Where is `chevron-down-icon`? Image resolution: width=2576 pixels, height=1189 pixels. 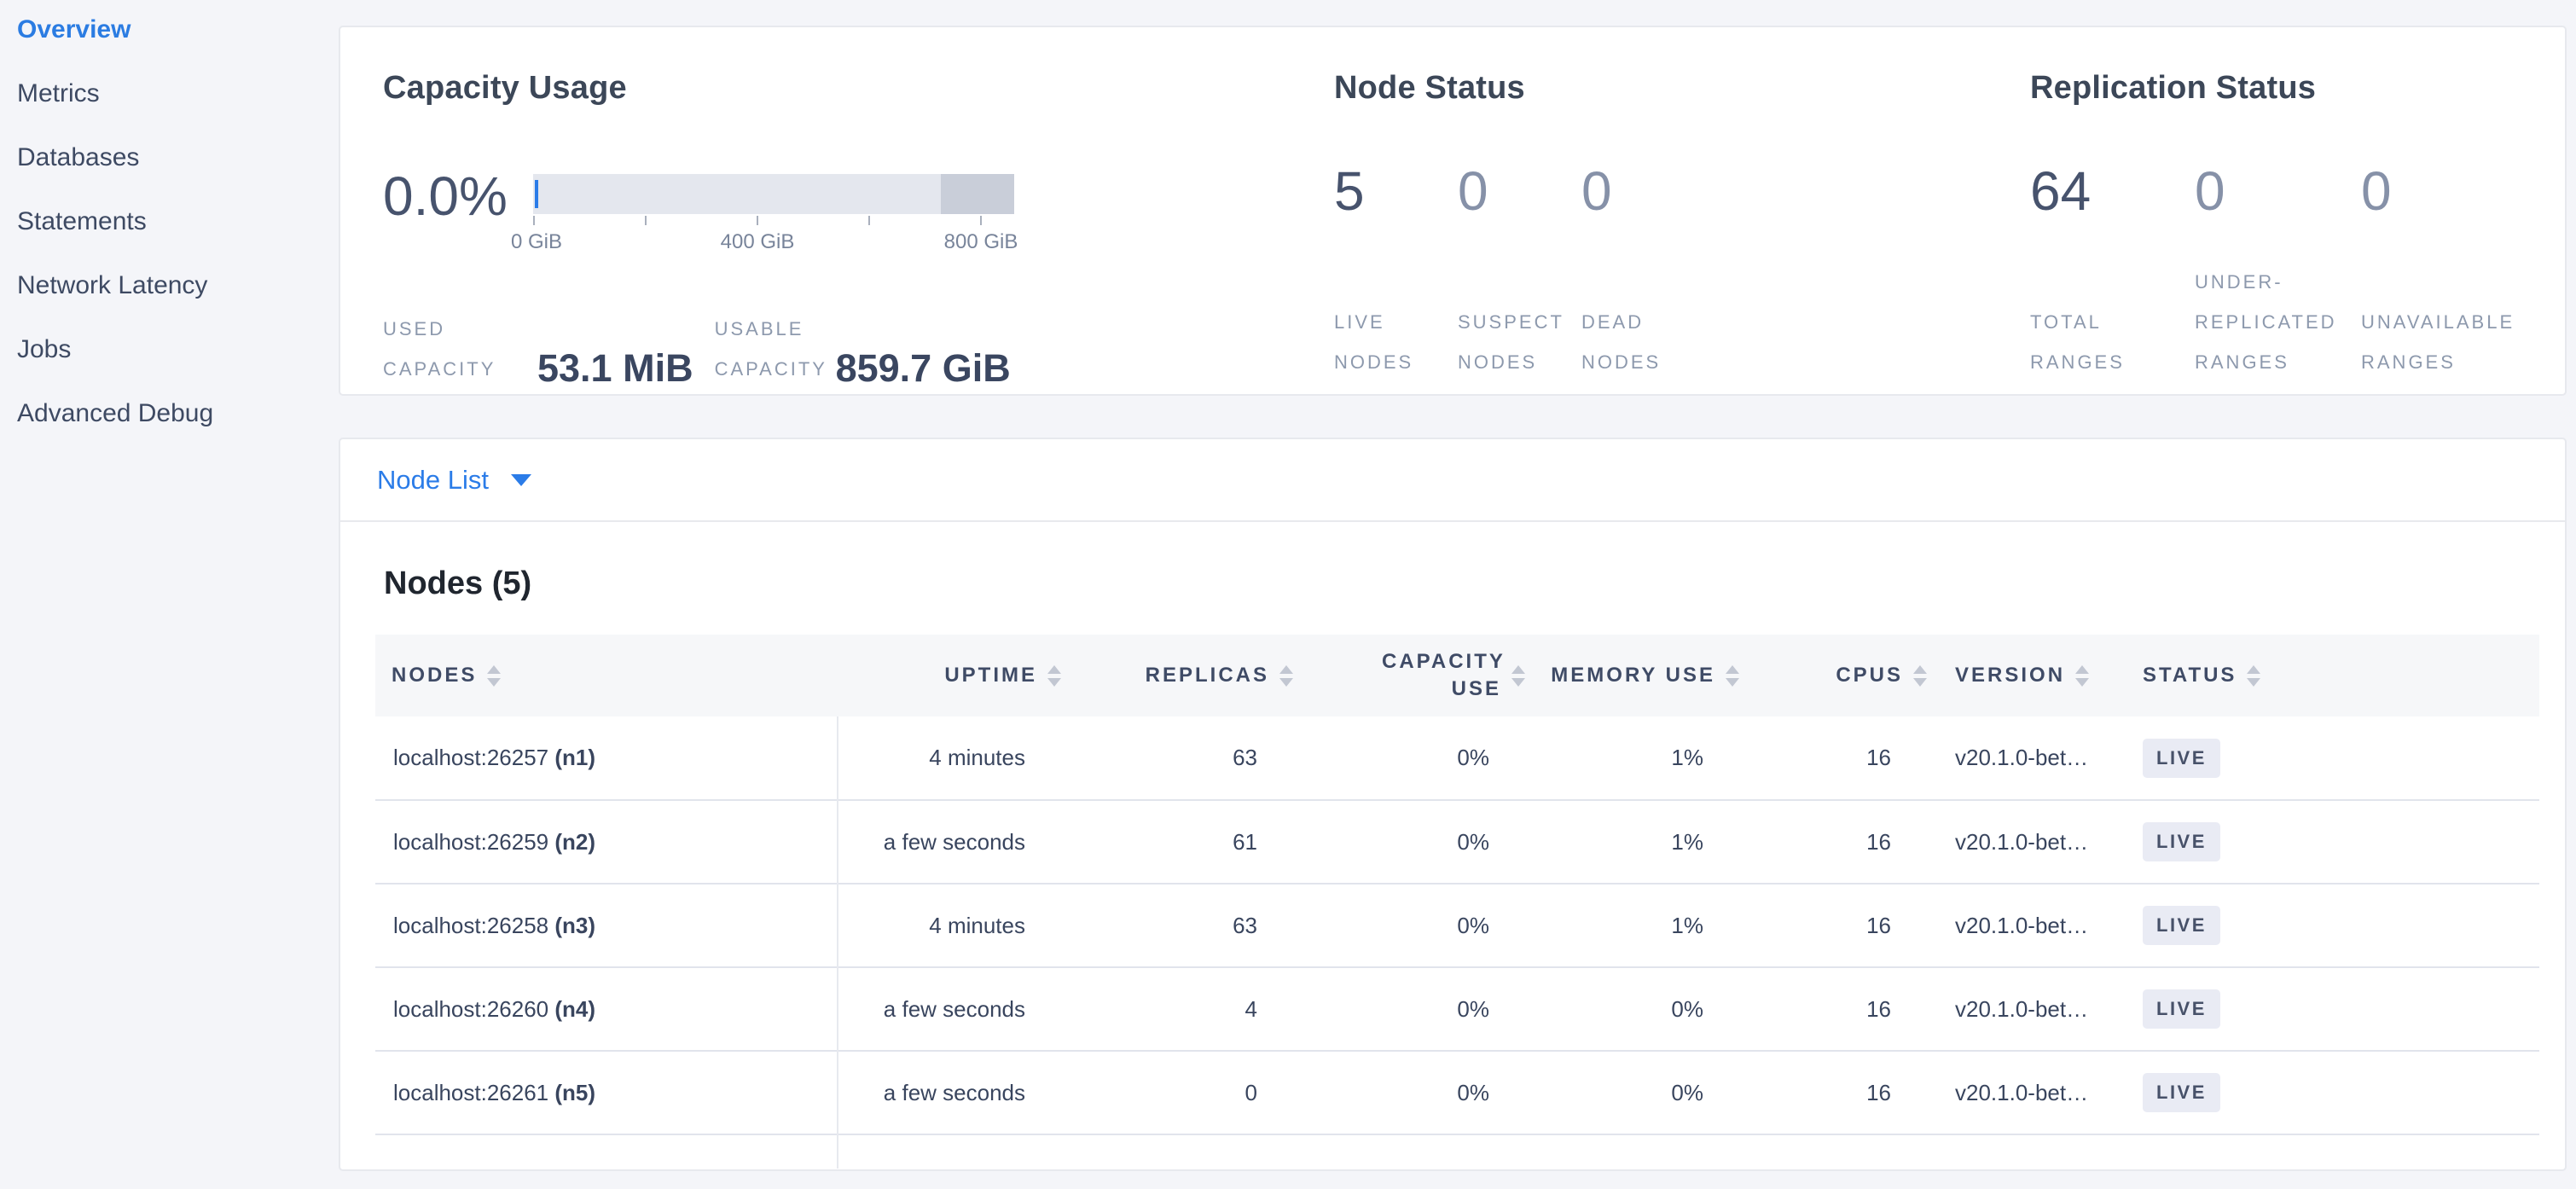 chevron-down-icon is located at coordinates (520, 479).